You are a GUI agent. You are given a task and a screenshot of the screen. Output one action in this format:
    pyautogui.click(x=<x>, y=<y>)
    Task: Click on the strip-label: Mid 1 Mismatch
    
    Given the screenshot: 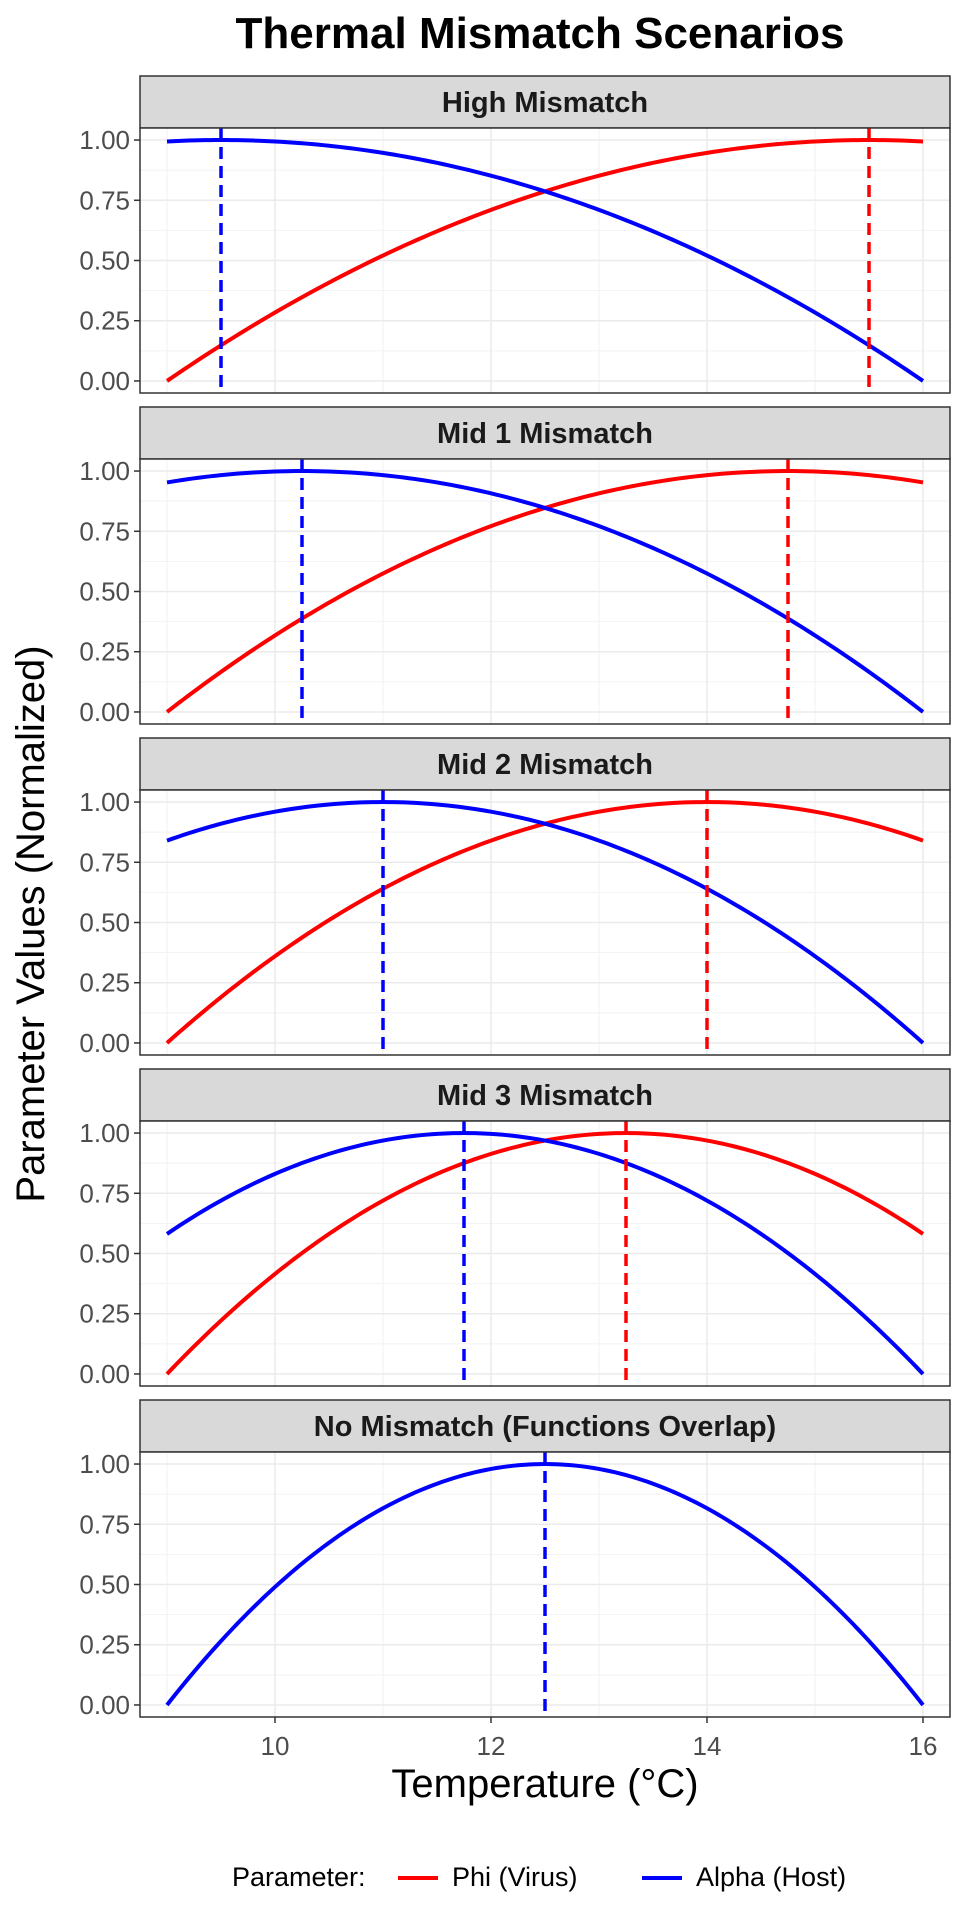 What is the action you would take?
    pyautogui.click(x=545, y=434)
    